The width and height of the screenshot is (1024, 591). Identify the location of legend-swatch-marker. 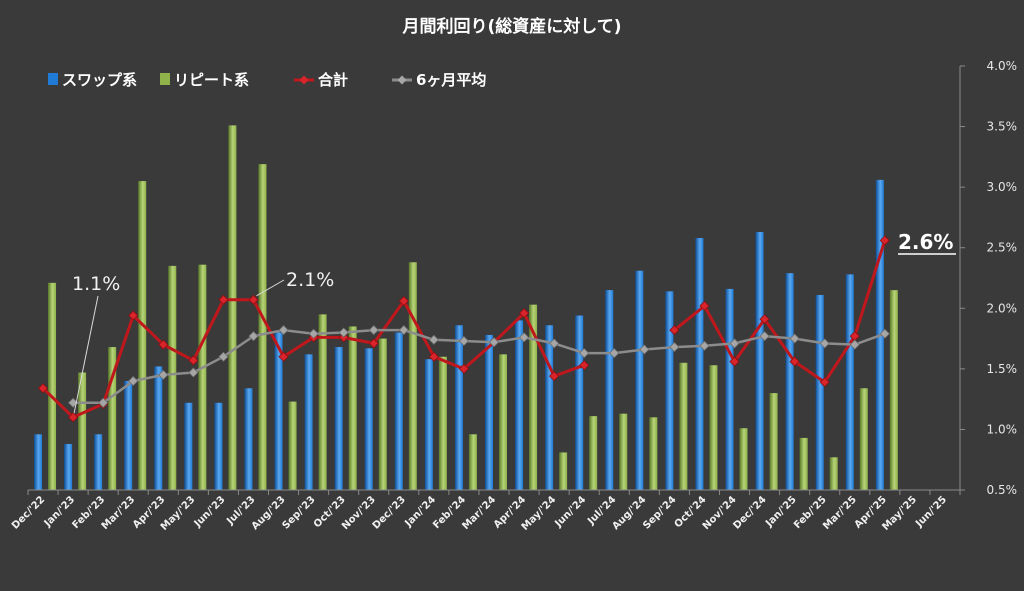
(402, 80).